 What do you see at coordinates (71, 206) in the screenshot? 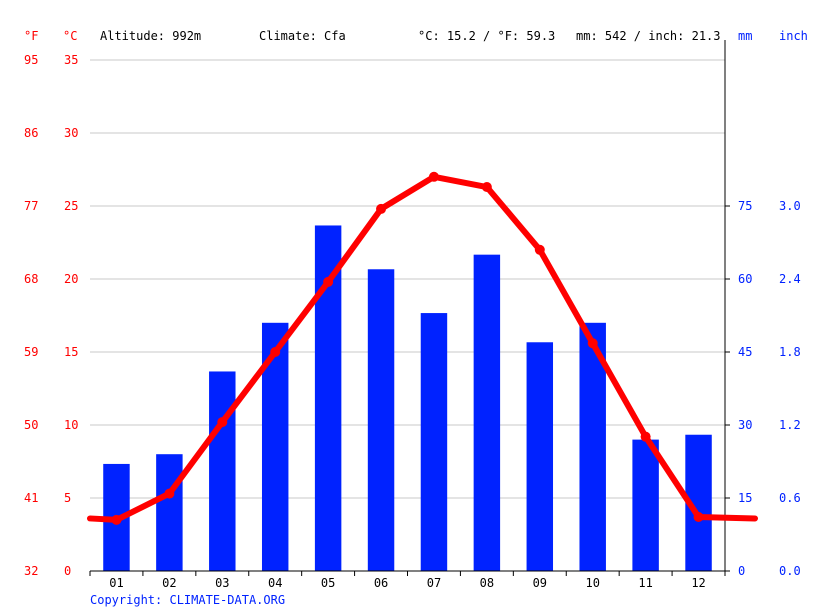
I see `celsius-tick-label: 25` at bounding box center [71, 206].